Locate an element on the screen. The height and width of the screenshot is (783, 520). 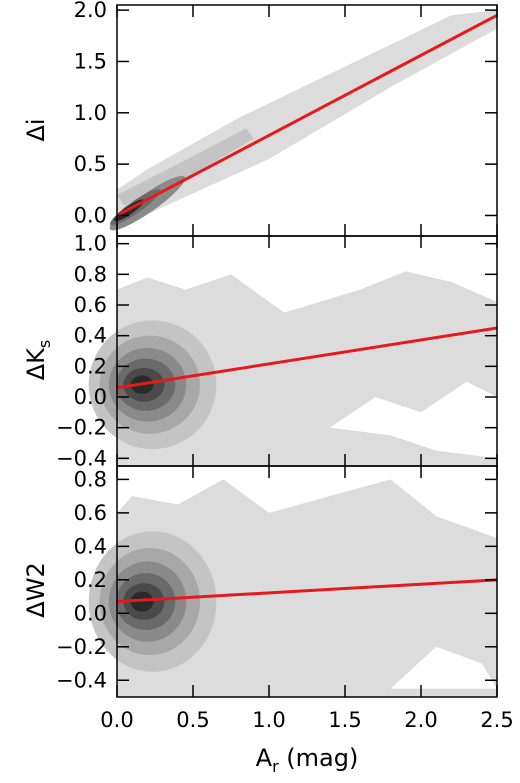
x-tick-label: 2.0 is located at coordinates (420, 720).